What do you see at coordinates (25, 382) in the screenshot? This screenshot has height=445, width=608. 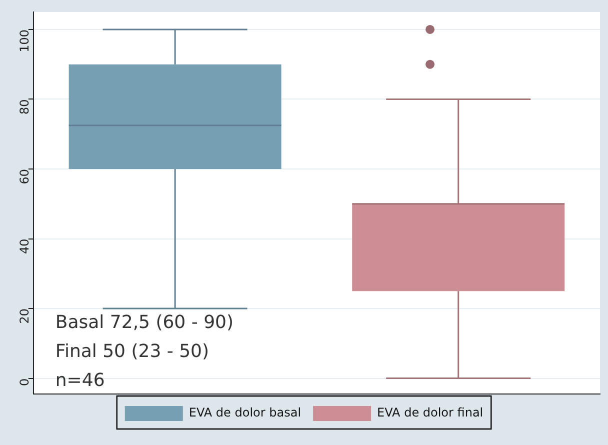 I see `y-tick-label: 0` at bounding box center [25, 382].